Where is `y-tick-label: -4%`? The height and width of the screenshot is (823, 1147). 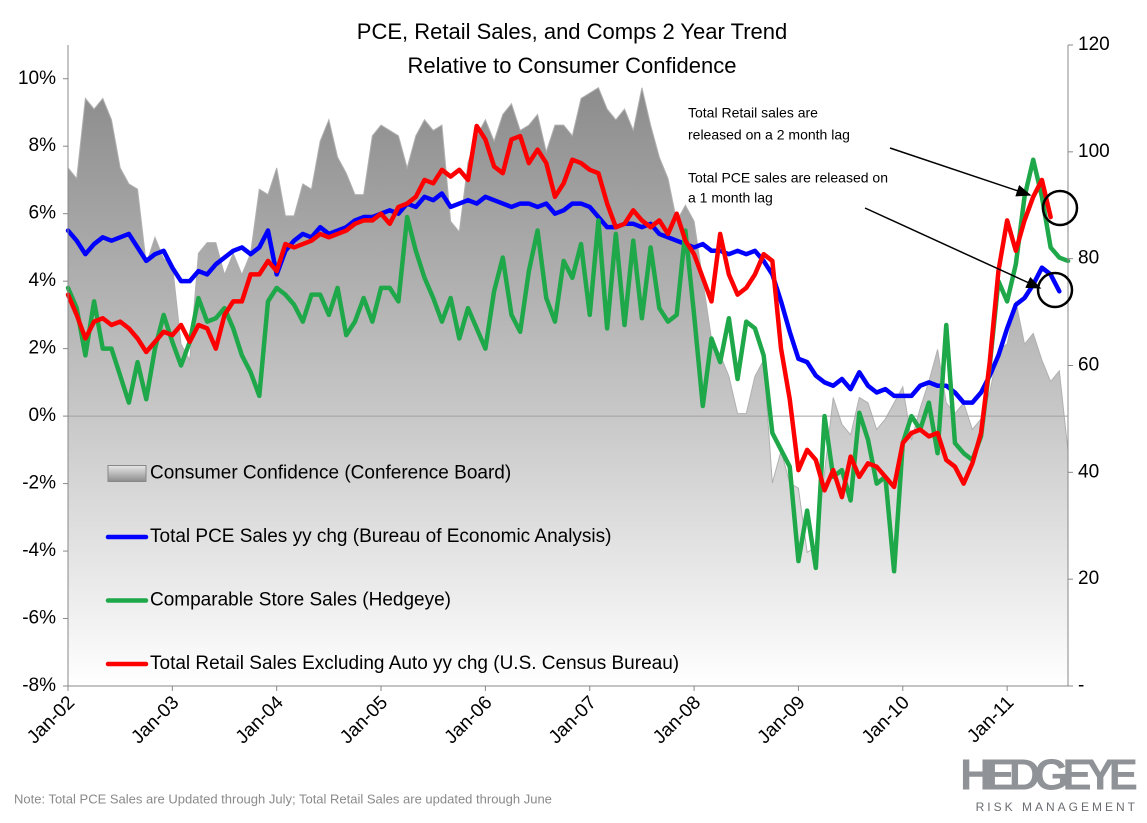 y-tick-label: -4% is located at coordinates (39, 550).